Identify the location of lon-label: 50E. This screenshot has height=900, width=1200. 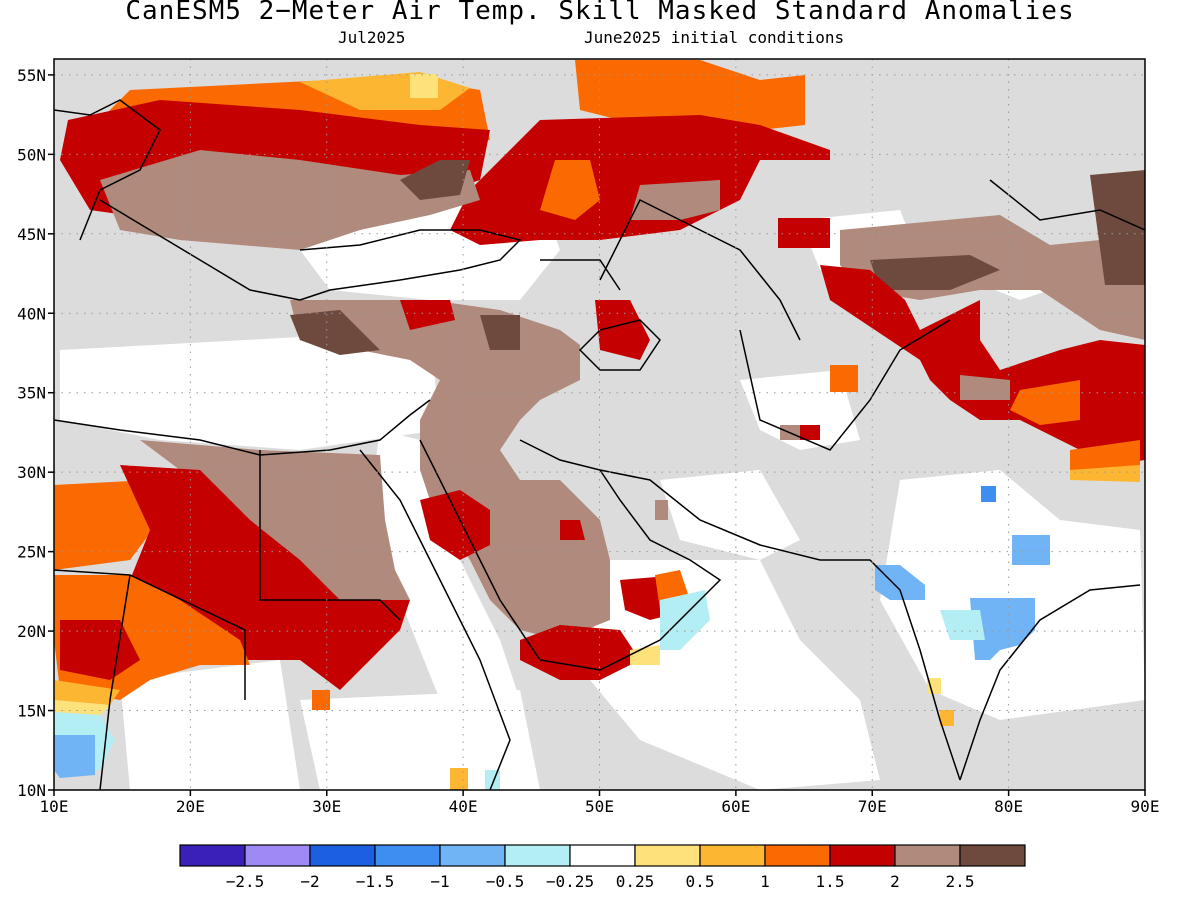
(599, 806).